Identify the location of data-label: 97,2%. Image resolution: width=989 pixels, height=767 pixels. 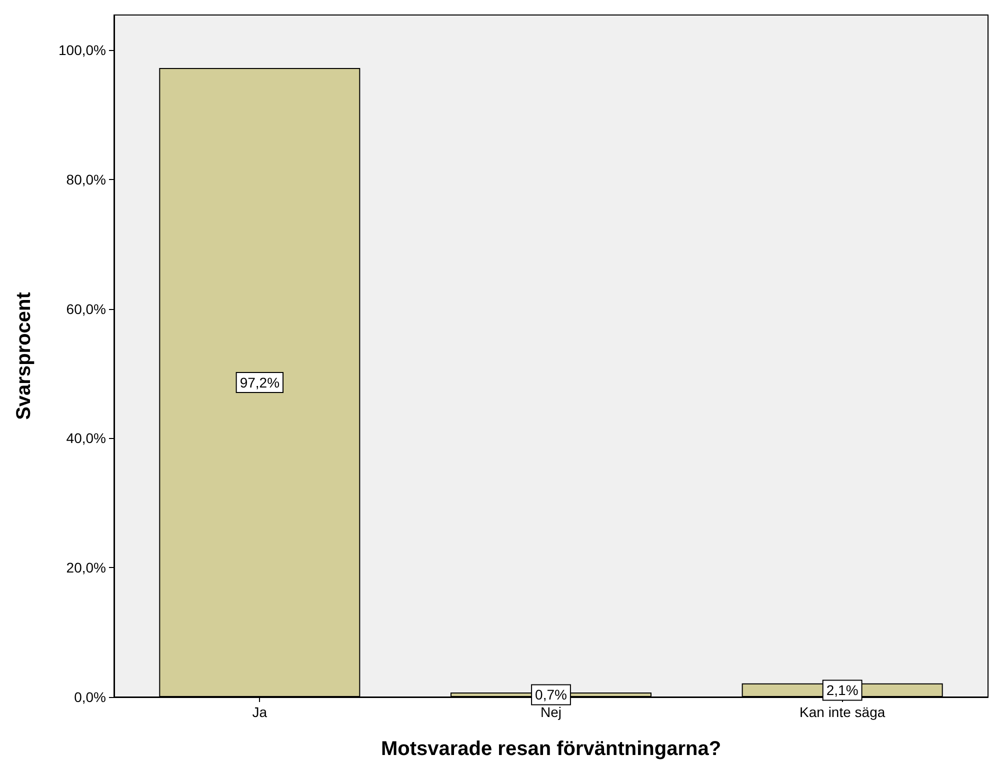
(260, 382).